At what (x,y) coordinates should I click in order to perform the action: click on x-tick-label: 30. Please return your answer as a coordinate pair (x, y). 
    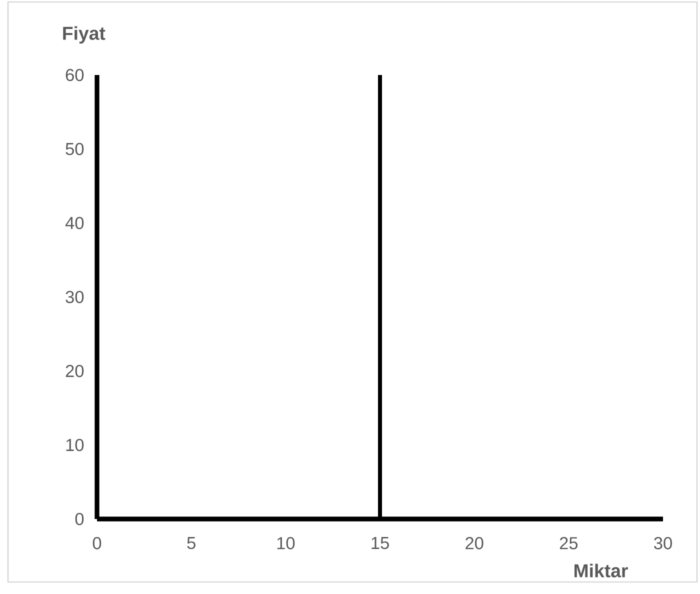
    Looking at the image, I should click on (663, 543).